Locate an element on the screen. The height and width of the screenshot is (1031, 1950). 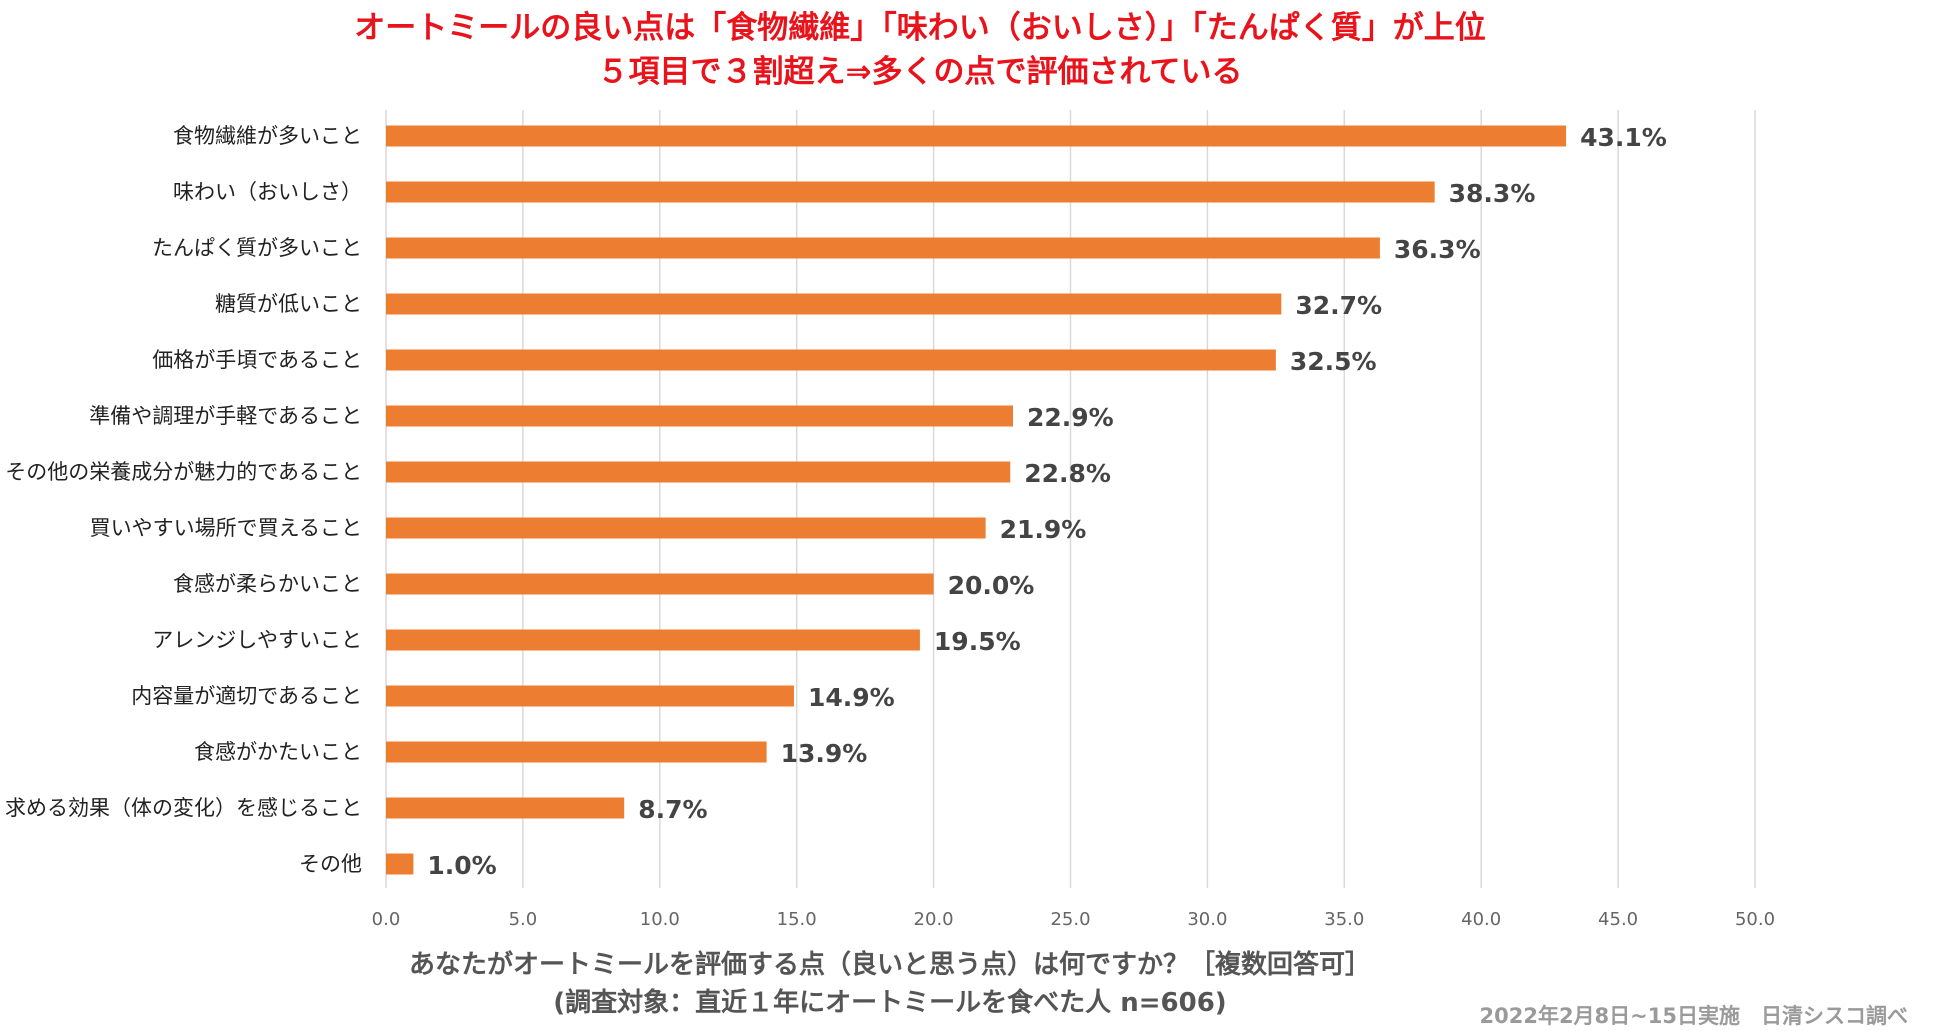
category-label: その他 is located at coordinates (330, 864).